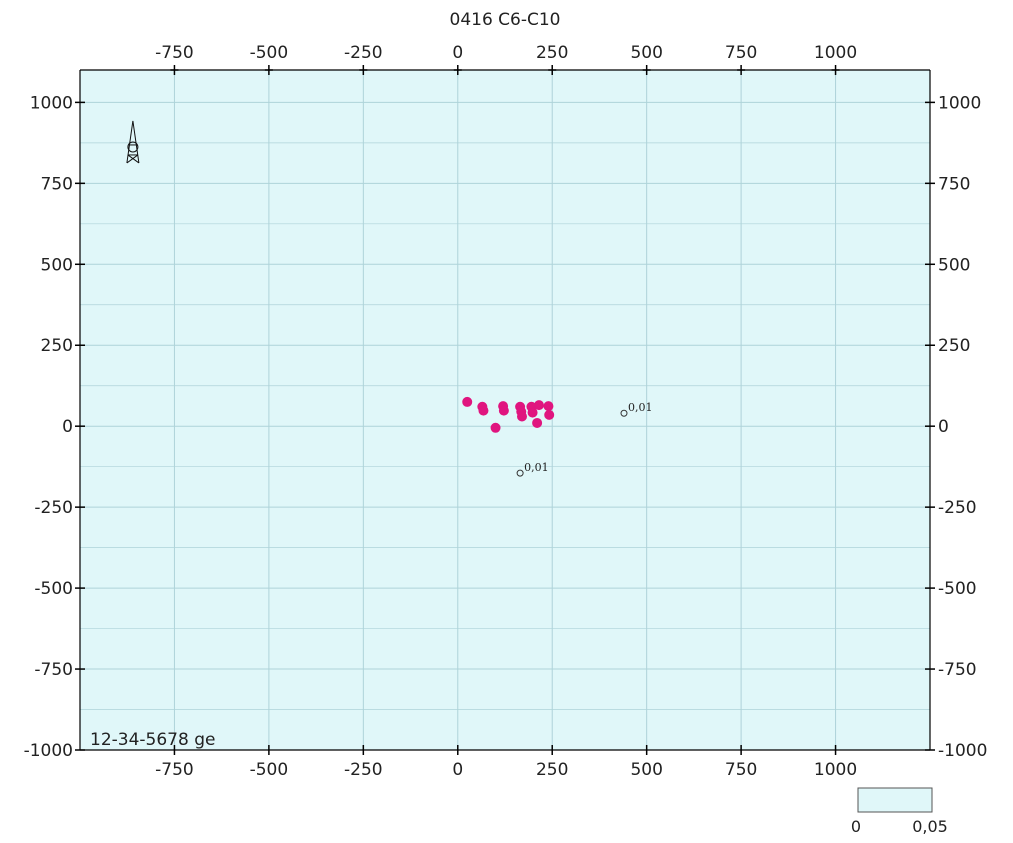 Image resolution: width=1013 pixels, height=843 pixels. What do you see at coordinates (363, 770) in the screenshot?
I see `x-tick-label-bottom: -250` at bounding box center [363, 770].